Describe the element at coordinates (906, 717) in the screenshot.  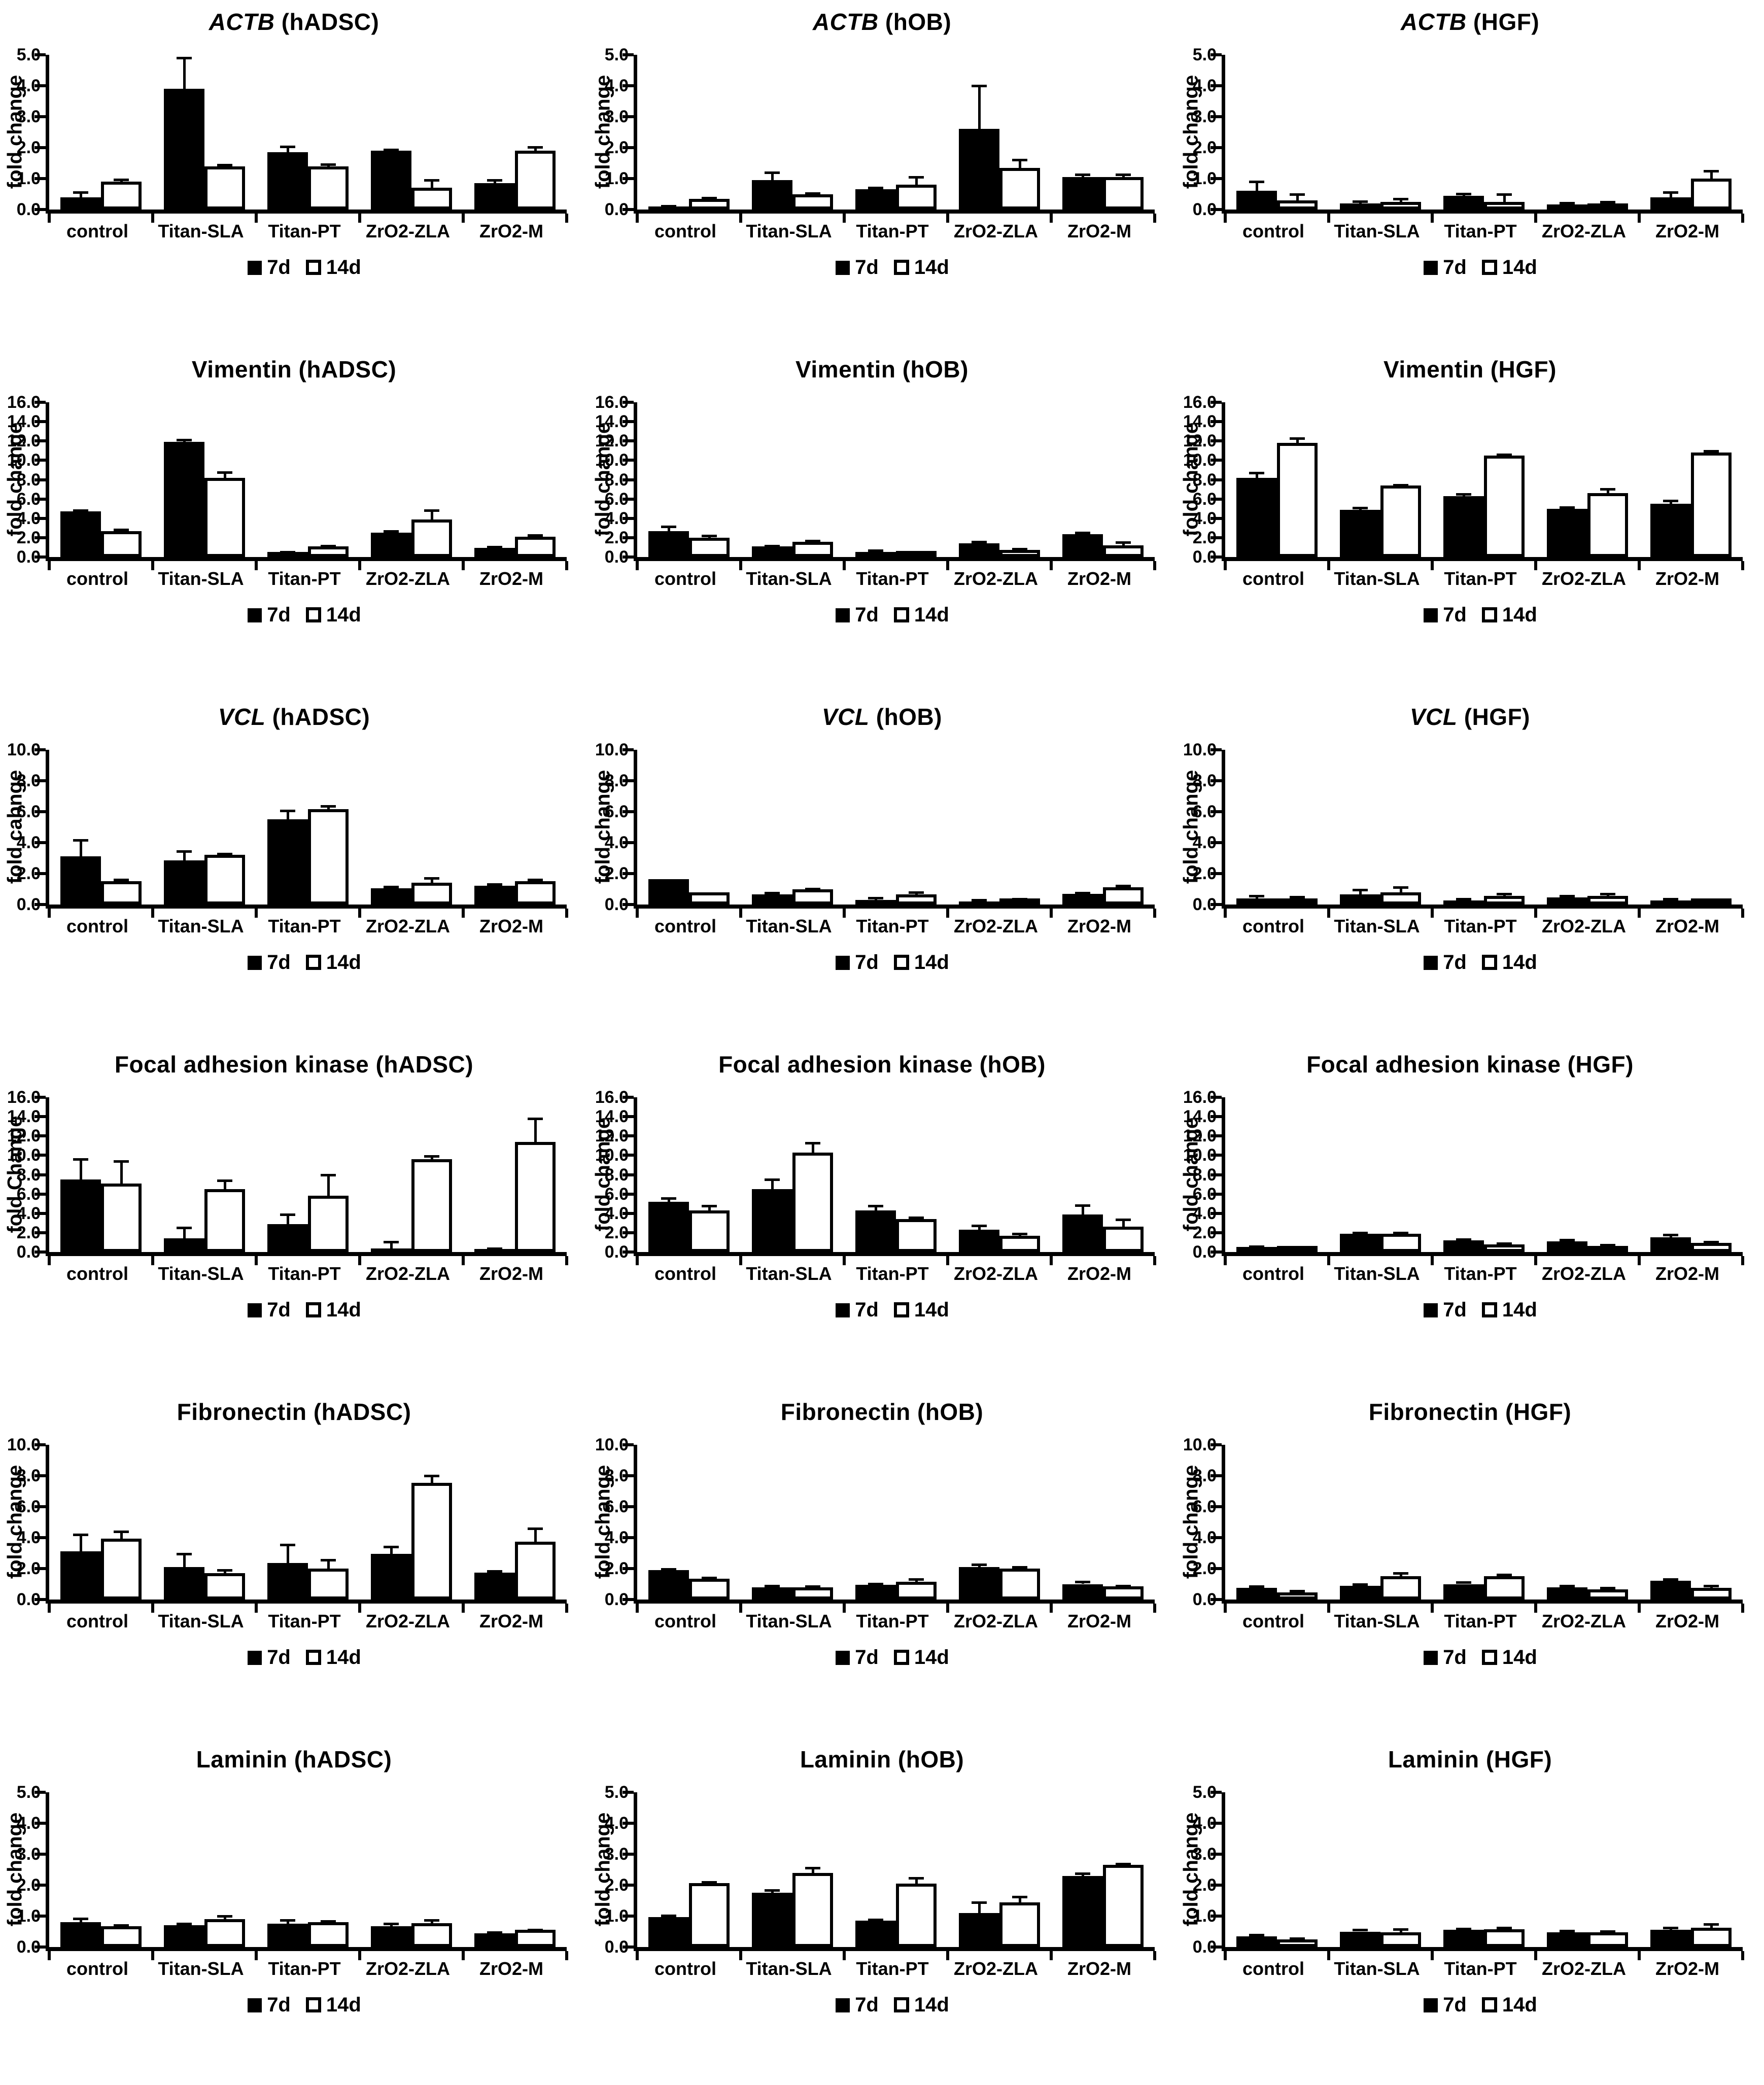
I see `chart-title-suffix: (hOB)` at that location.